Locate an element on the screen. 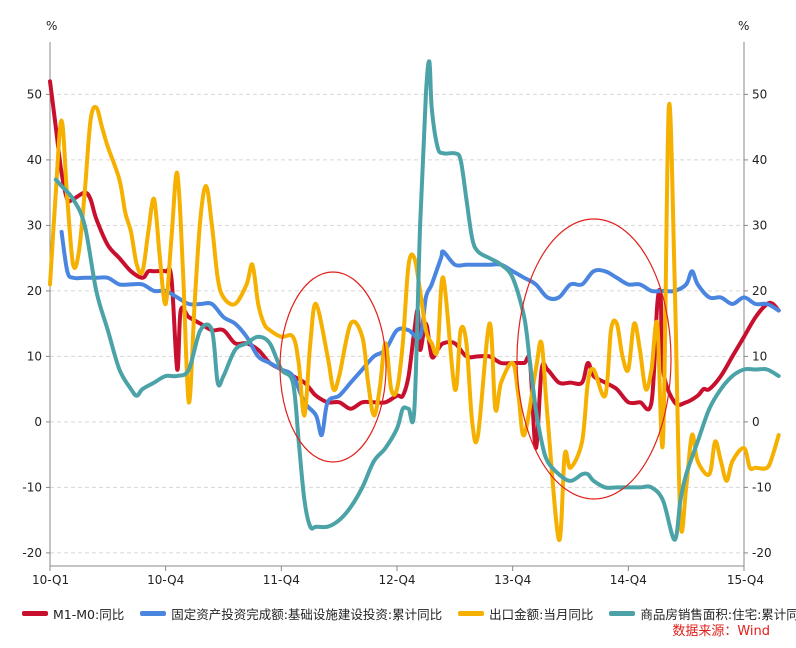 The image size is (796, 648). x-tick-label: 15-Q4 is located at coordinates (745, 580).